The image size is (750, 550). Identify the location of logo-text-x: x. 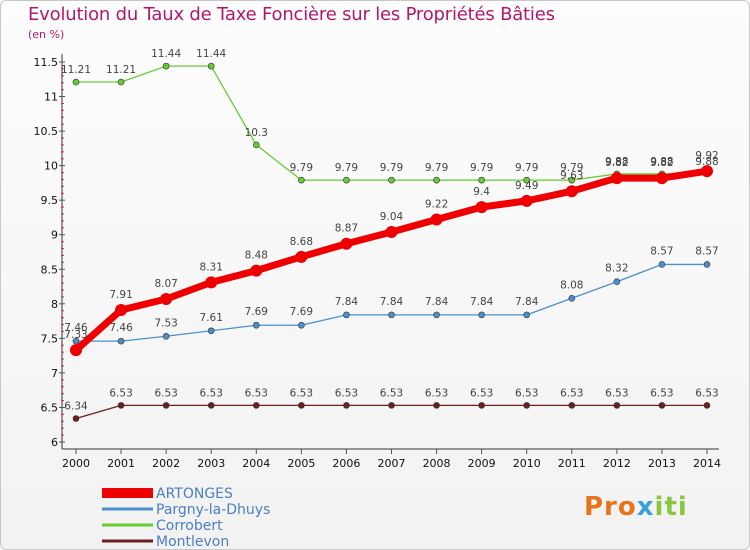
(645, 507).